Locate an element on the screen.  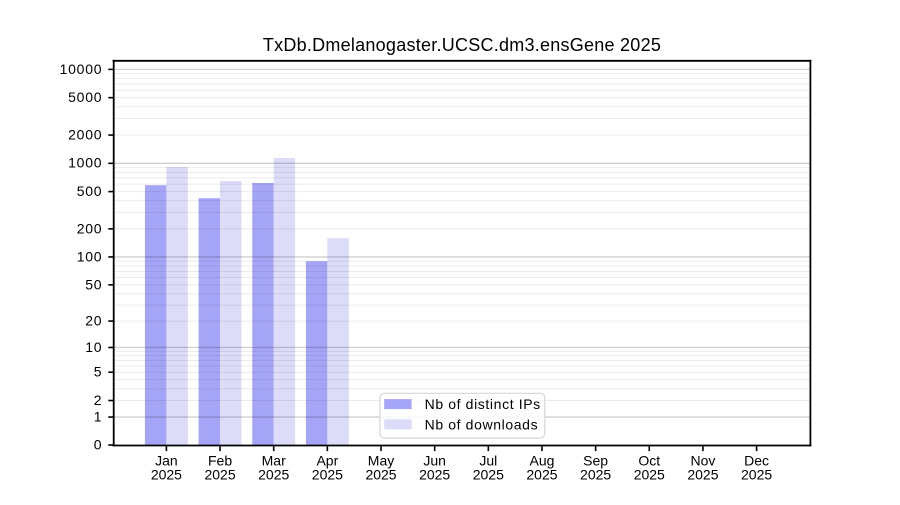
svg-text: Apr is located at coordinates (327, 460).